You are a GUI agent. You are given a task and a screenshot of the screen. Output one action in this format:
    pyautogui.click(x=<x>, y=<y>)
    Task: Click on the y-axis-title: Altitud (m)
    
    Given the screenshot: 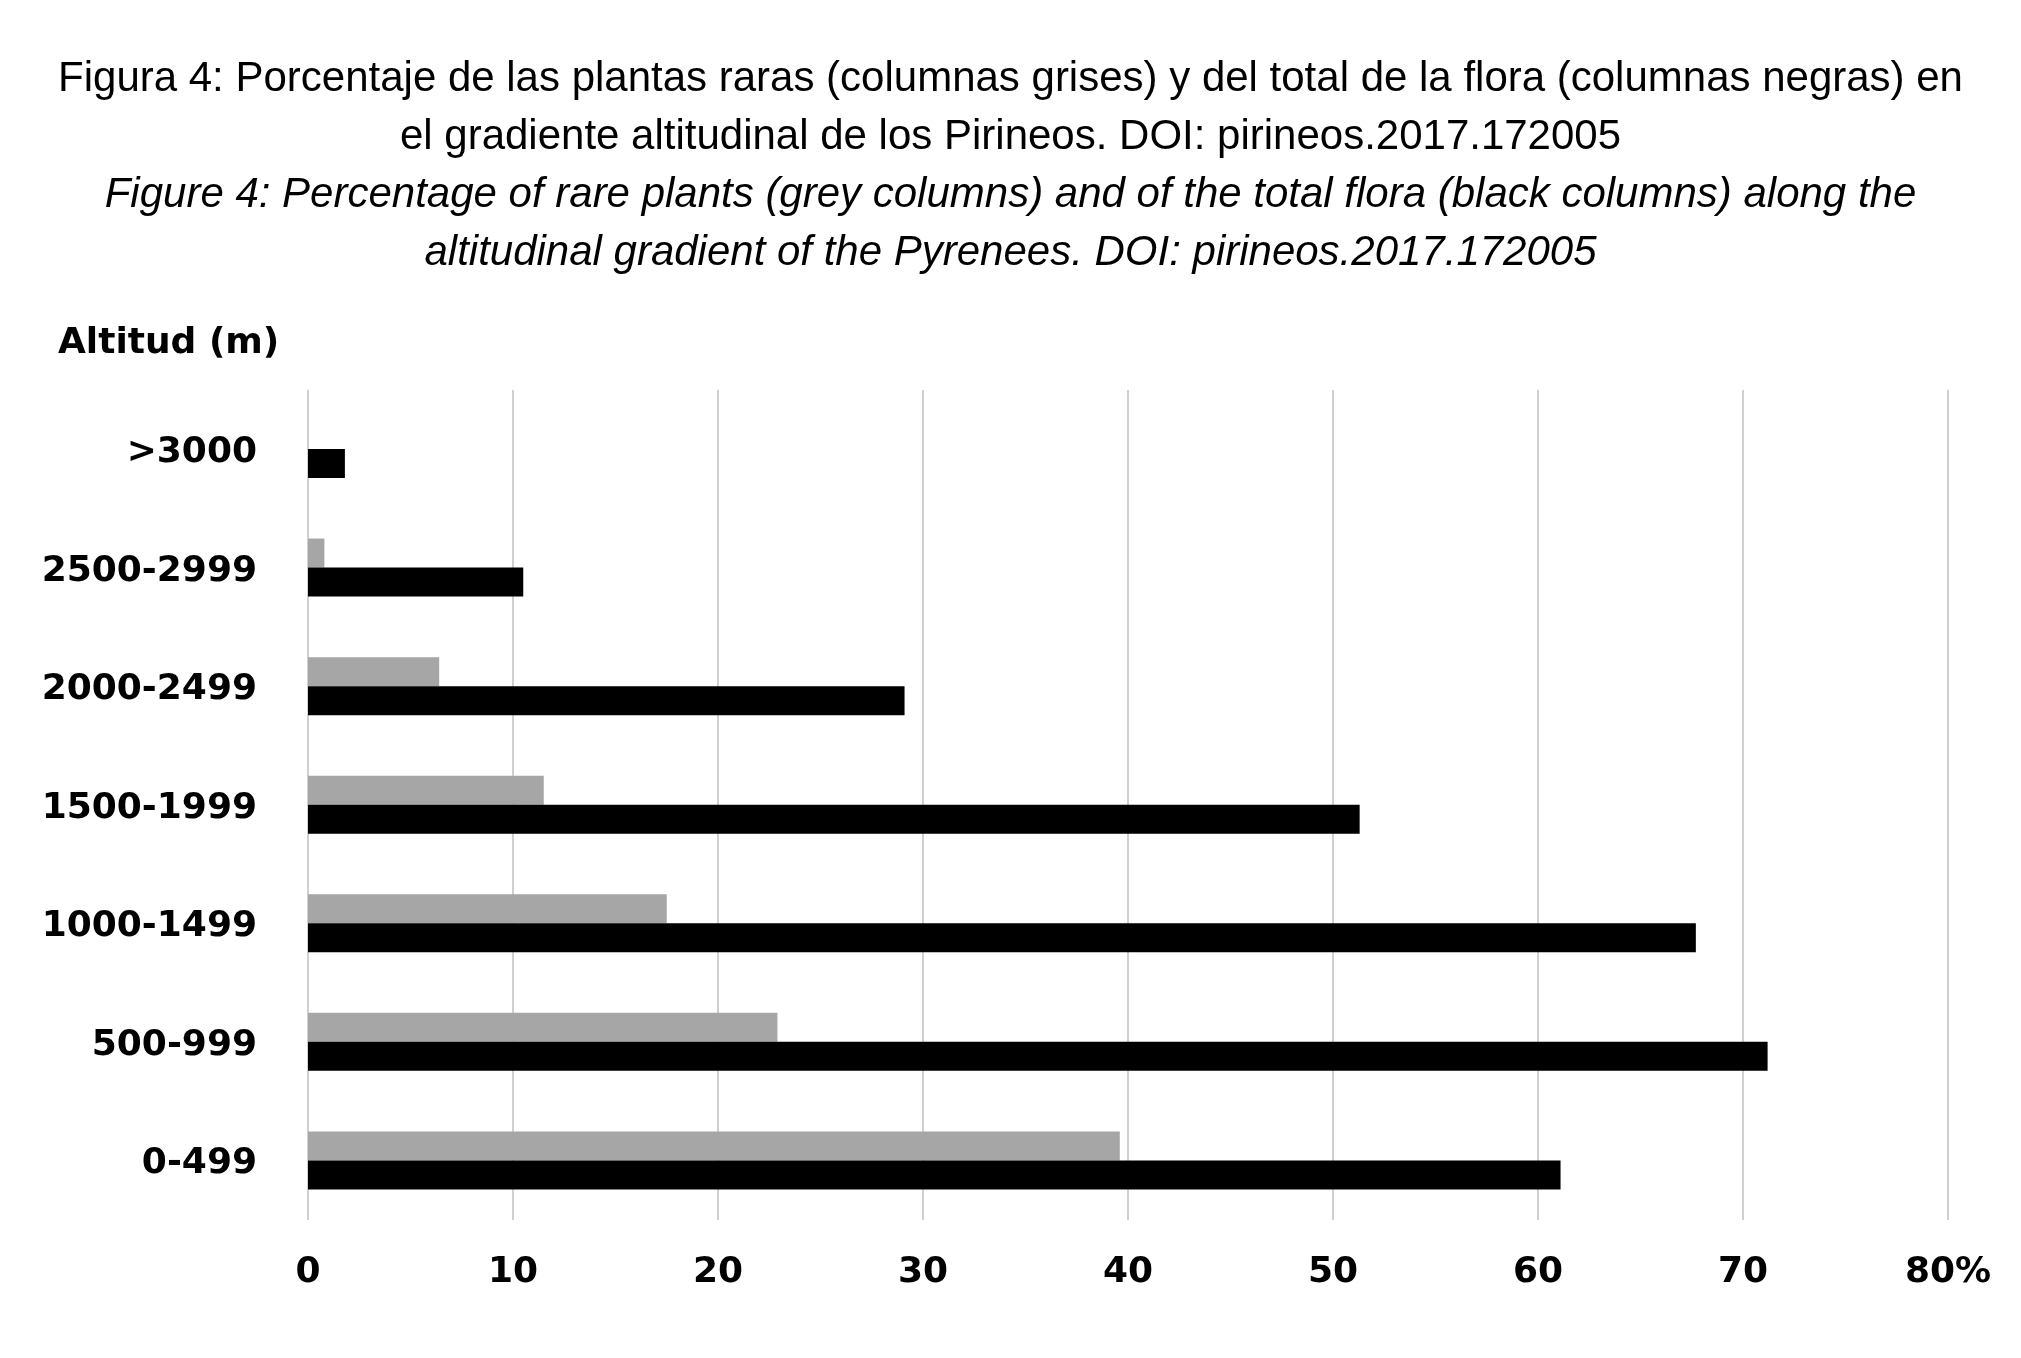 What is the action you would take?
    pyautogui.click(x=169, y=340)
    